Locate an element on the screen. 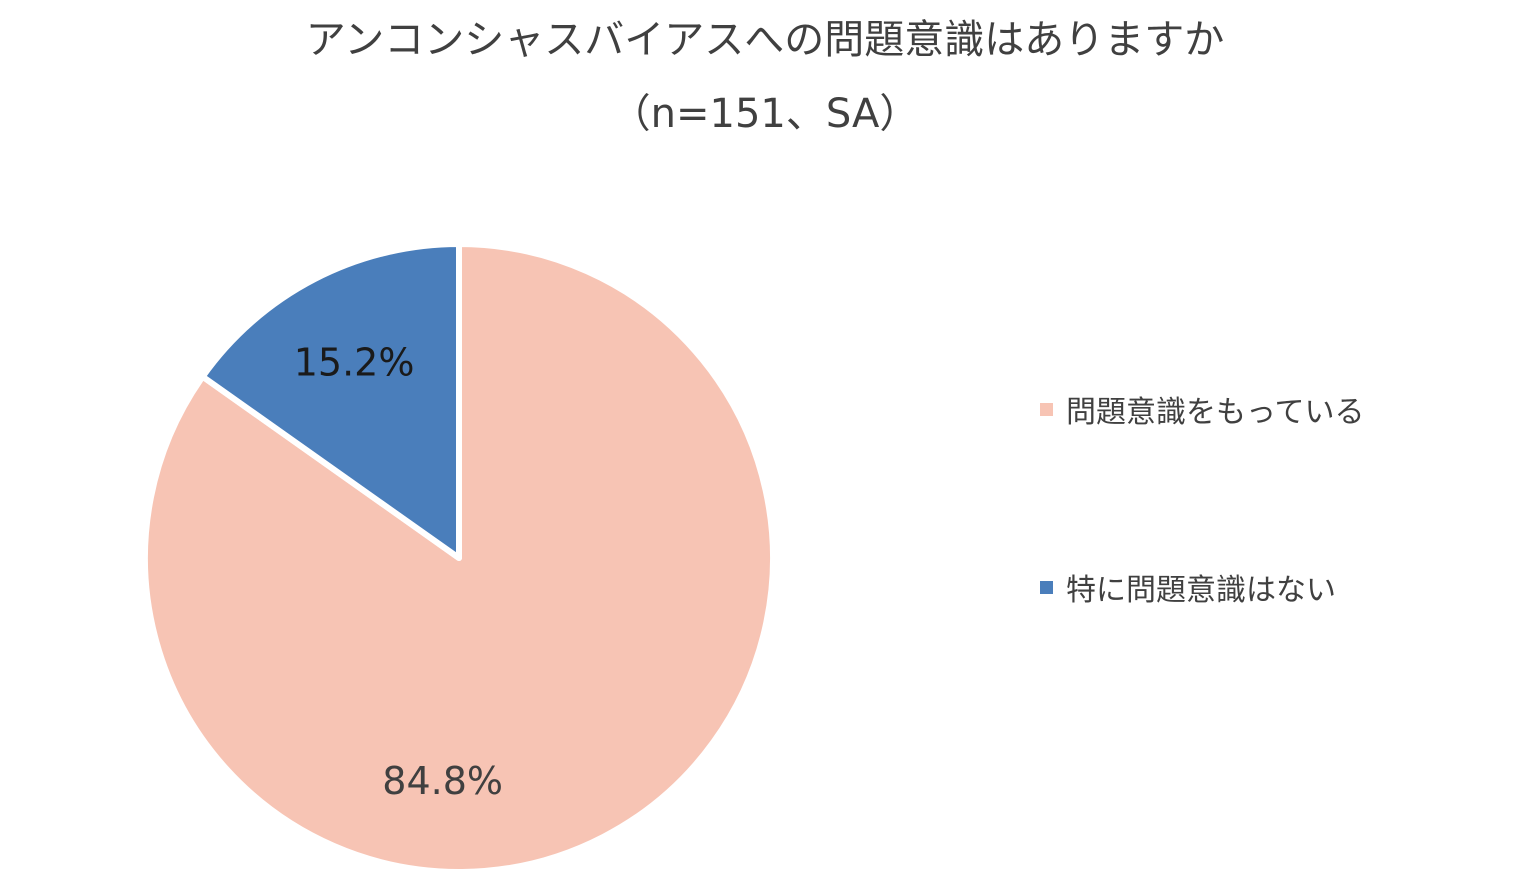 The width and height of the screenshot is (1516, 880). chart-subtitle: （n=151、SA） is located at coordinates (765, 114).